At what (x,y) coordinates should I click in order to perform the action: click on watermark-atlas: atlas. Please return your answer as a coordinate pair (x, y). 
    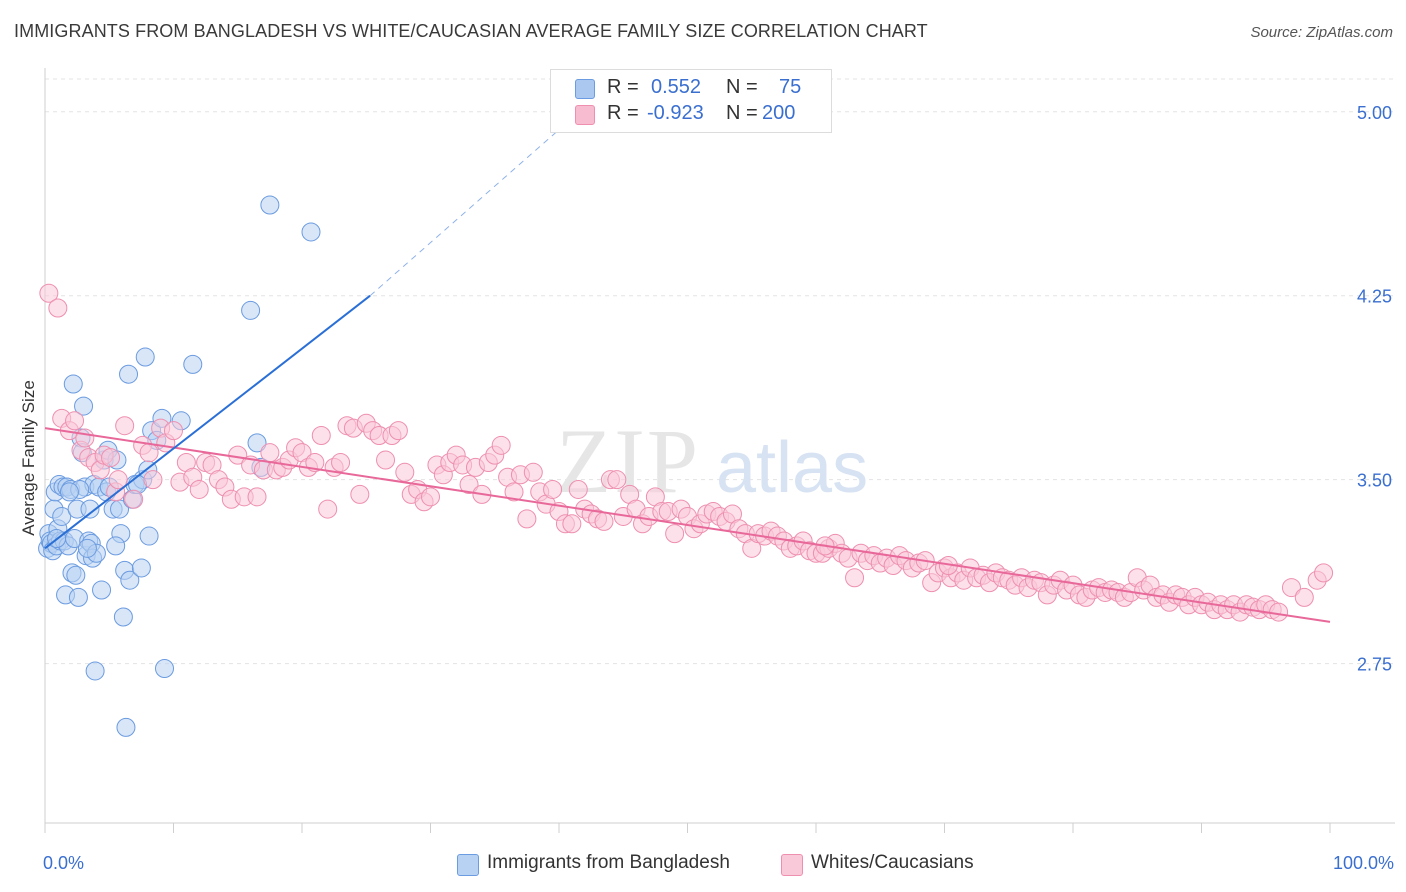
    Looking at the image, I should click on (792, 468).